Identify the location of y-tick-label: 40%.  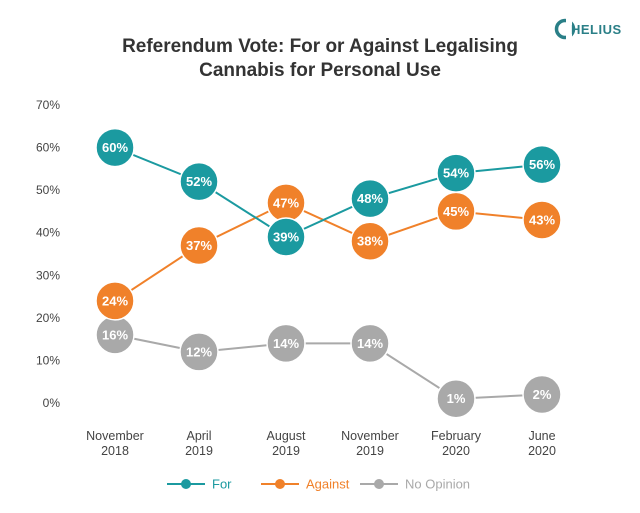
(48, 233).